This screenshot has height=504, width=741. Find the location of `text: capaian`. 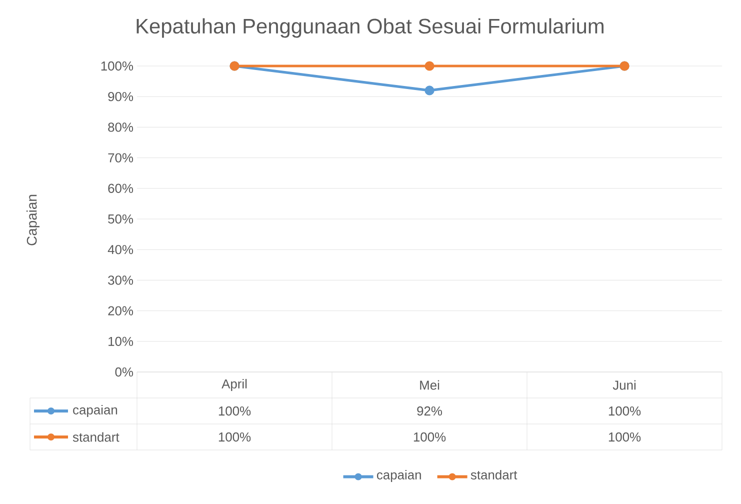

text: capaian is located at coordinates (398, 476).